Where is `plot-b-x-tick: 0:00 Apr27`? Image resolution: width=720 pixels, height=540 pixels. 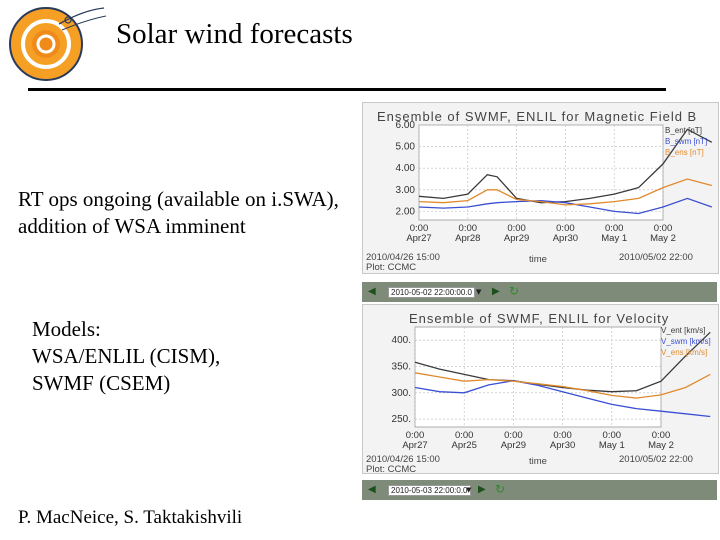 plot-b-x-tick: 0:00 Apr27 is located at coordinates (418, 233).